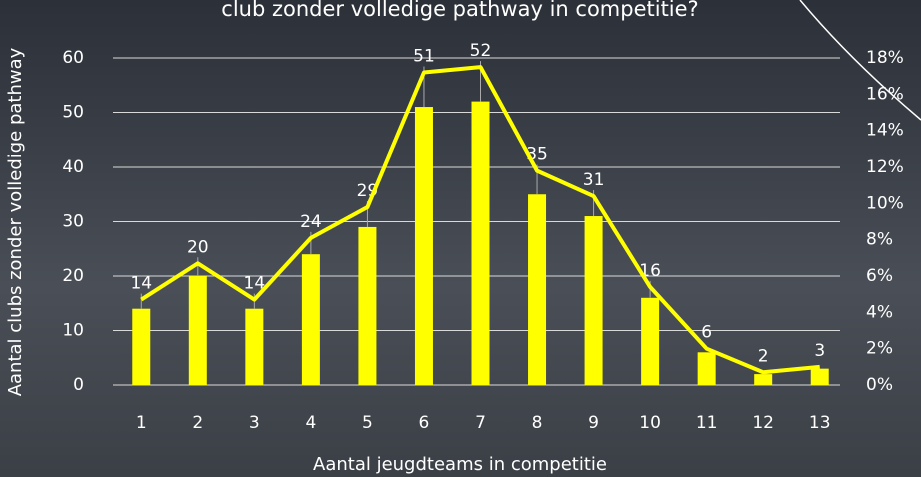  What do you see at coordinates (367, 423) in the screenshot?
I see `x-tick-label: 5` at bounding box center [367, 423].